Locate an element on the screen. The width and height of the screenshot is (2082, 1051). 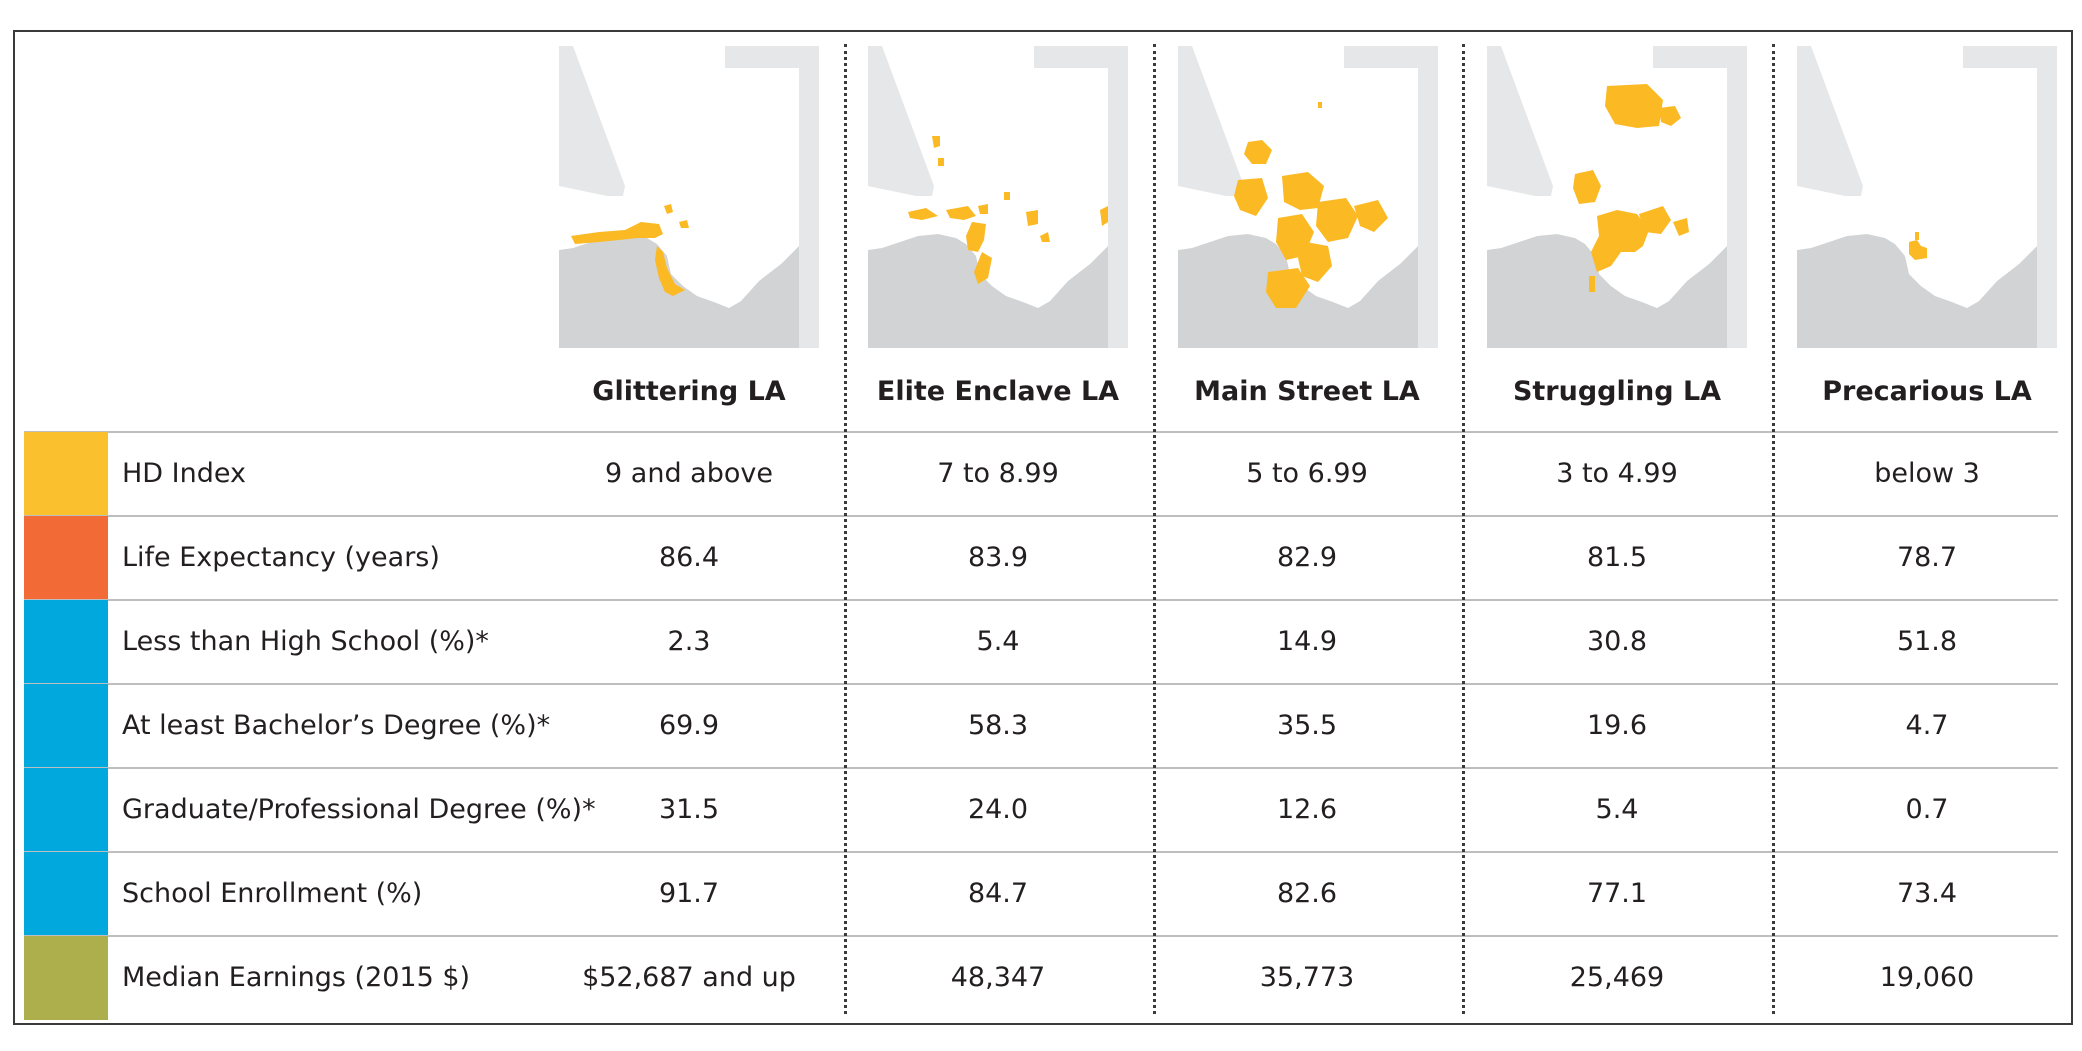
column-header: Precarious LA is located at coordinates (1927, 391).